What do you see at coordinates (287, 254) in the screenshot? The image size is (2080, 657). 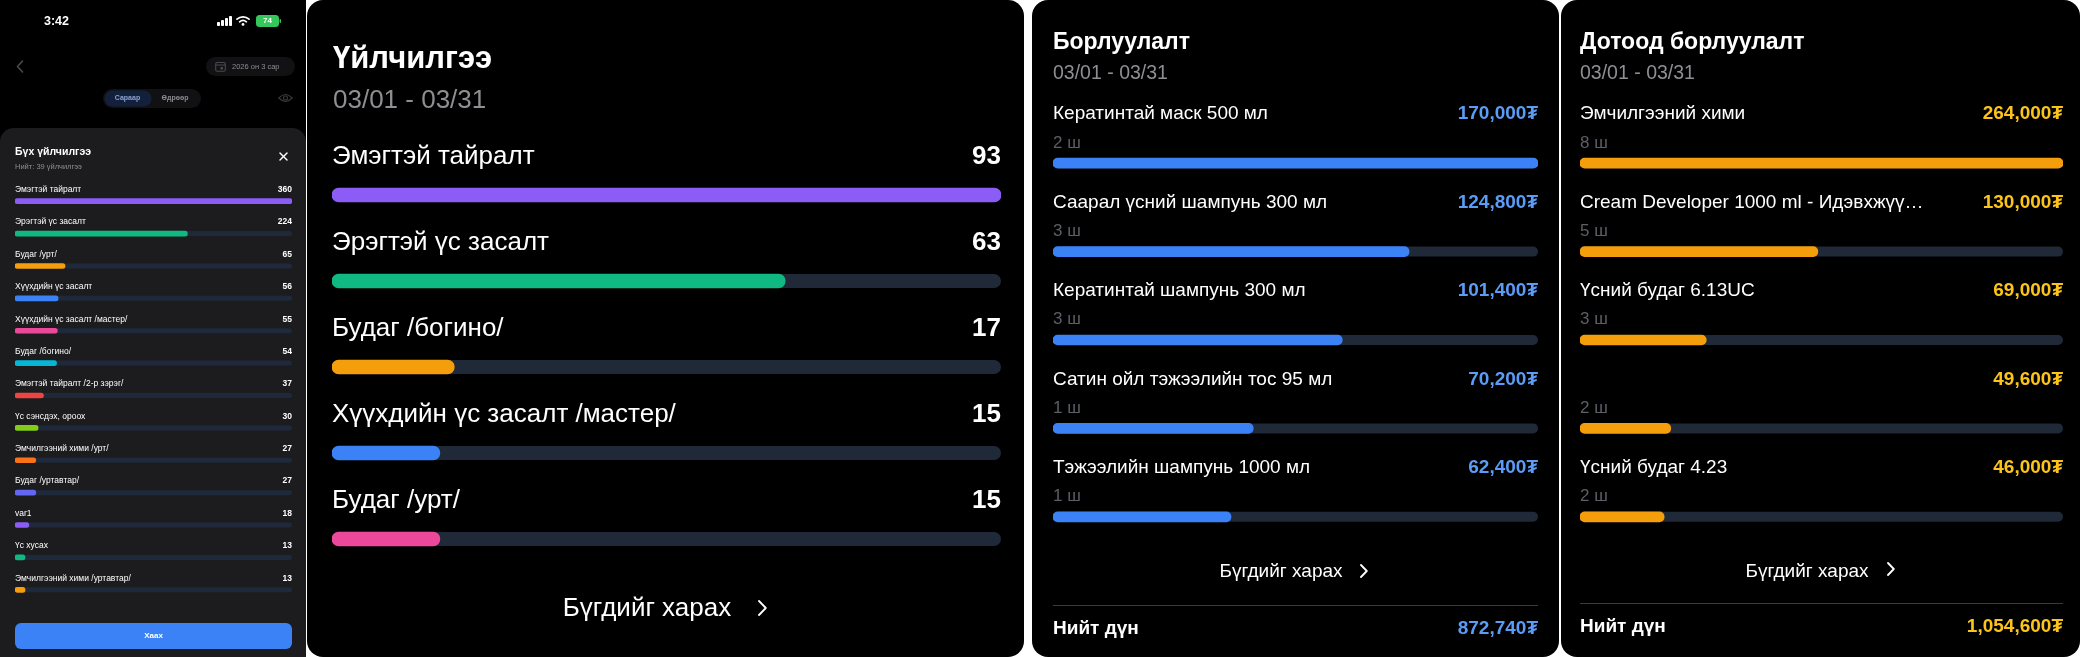 I see `data-label: 65` at bounding box center [287, 254].